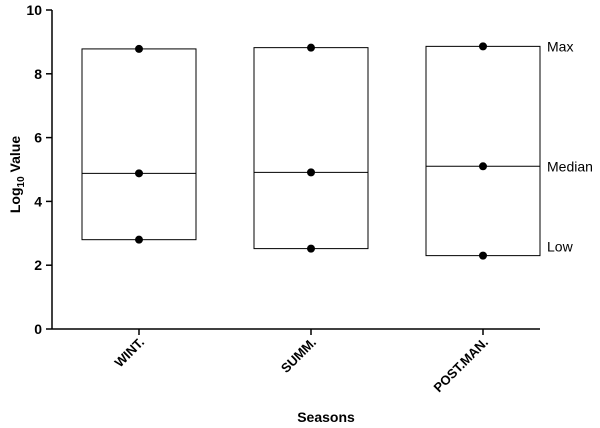 The width and height of the screenshot is (600, 428). What do you see at coordinates (460, 365) in the screenshot?
I see `x-tick-label: POST.MAN.` at bounding box center [460, 365].